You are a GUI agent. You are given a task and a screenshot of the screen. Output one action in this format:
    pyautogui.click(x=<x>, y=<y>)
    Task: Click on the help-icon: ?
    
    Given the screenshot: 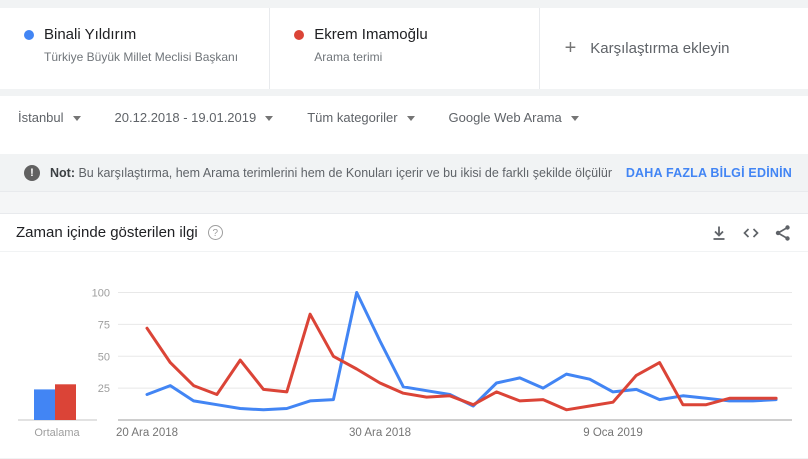 What is the action you would take?
    pyautogui.click(x=215, y=232)
    